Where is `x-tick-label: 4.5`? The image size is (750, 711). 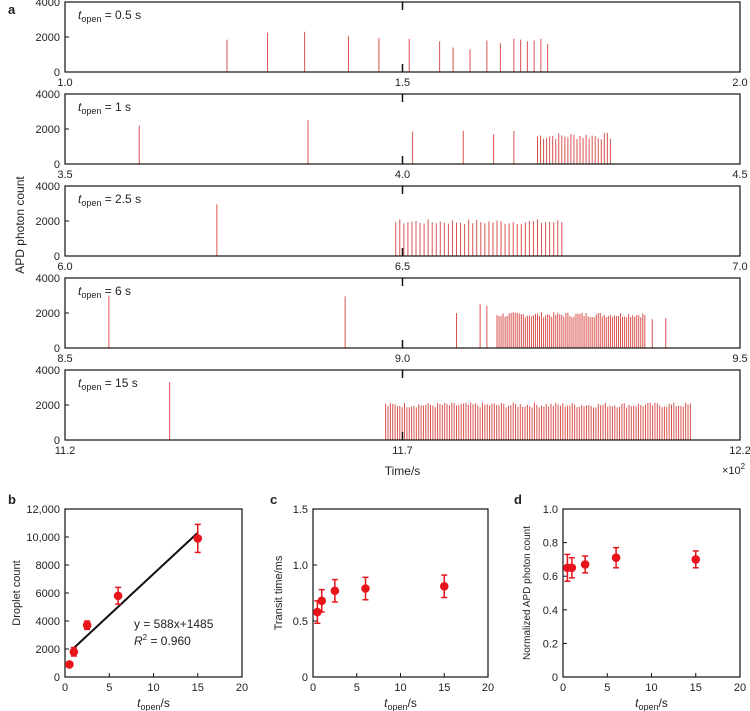
x-tick-label: 4.5 is located at coordinates (739, 175).